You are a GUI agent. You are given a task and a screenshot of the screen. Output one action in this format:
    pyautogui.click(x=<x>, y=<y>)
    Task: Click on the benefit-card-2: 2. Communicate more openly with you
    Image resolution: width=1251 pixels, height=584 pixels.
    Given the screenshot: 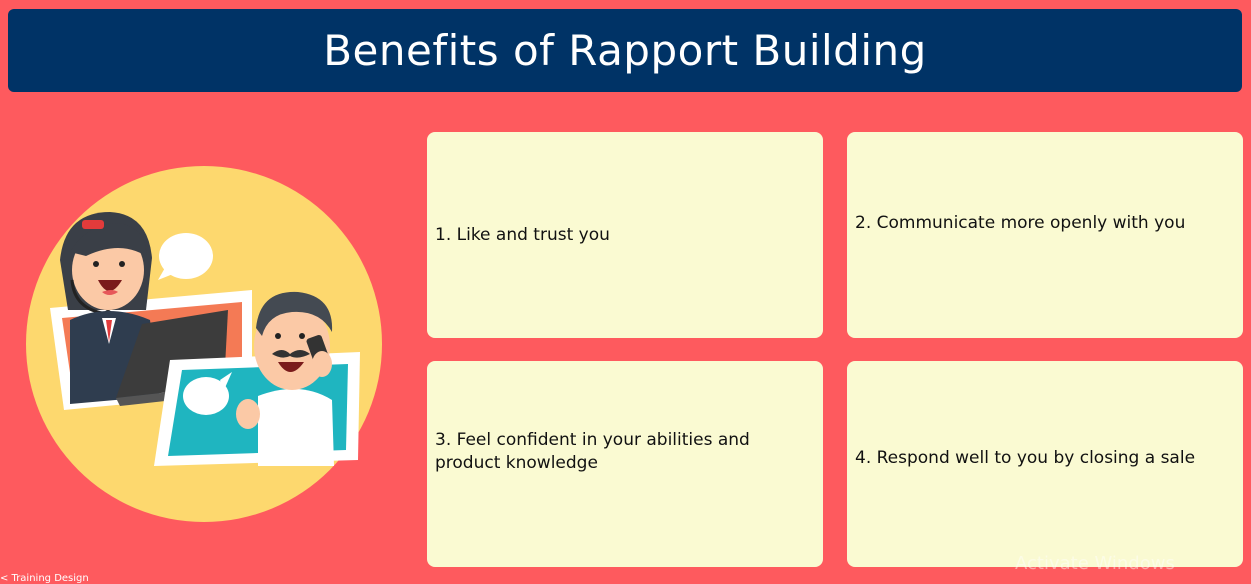 What is the action you would take?
    pyautogui.click(x=1045, y=235)
    